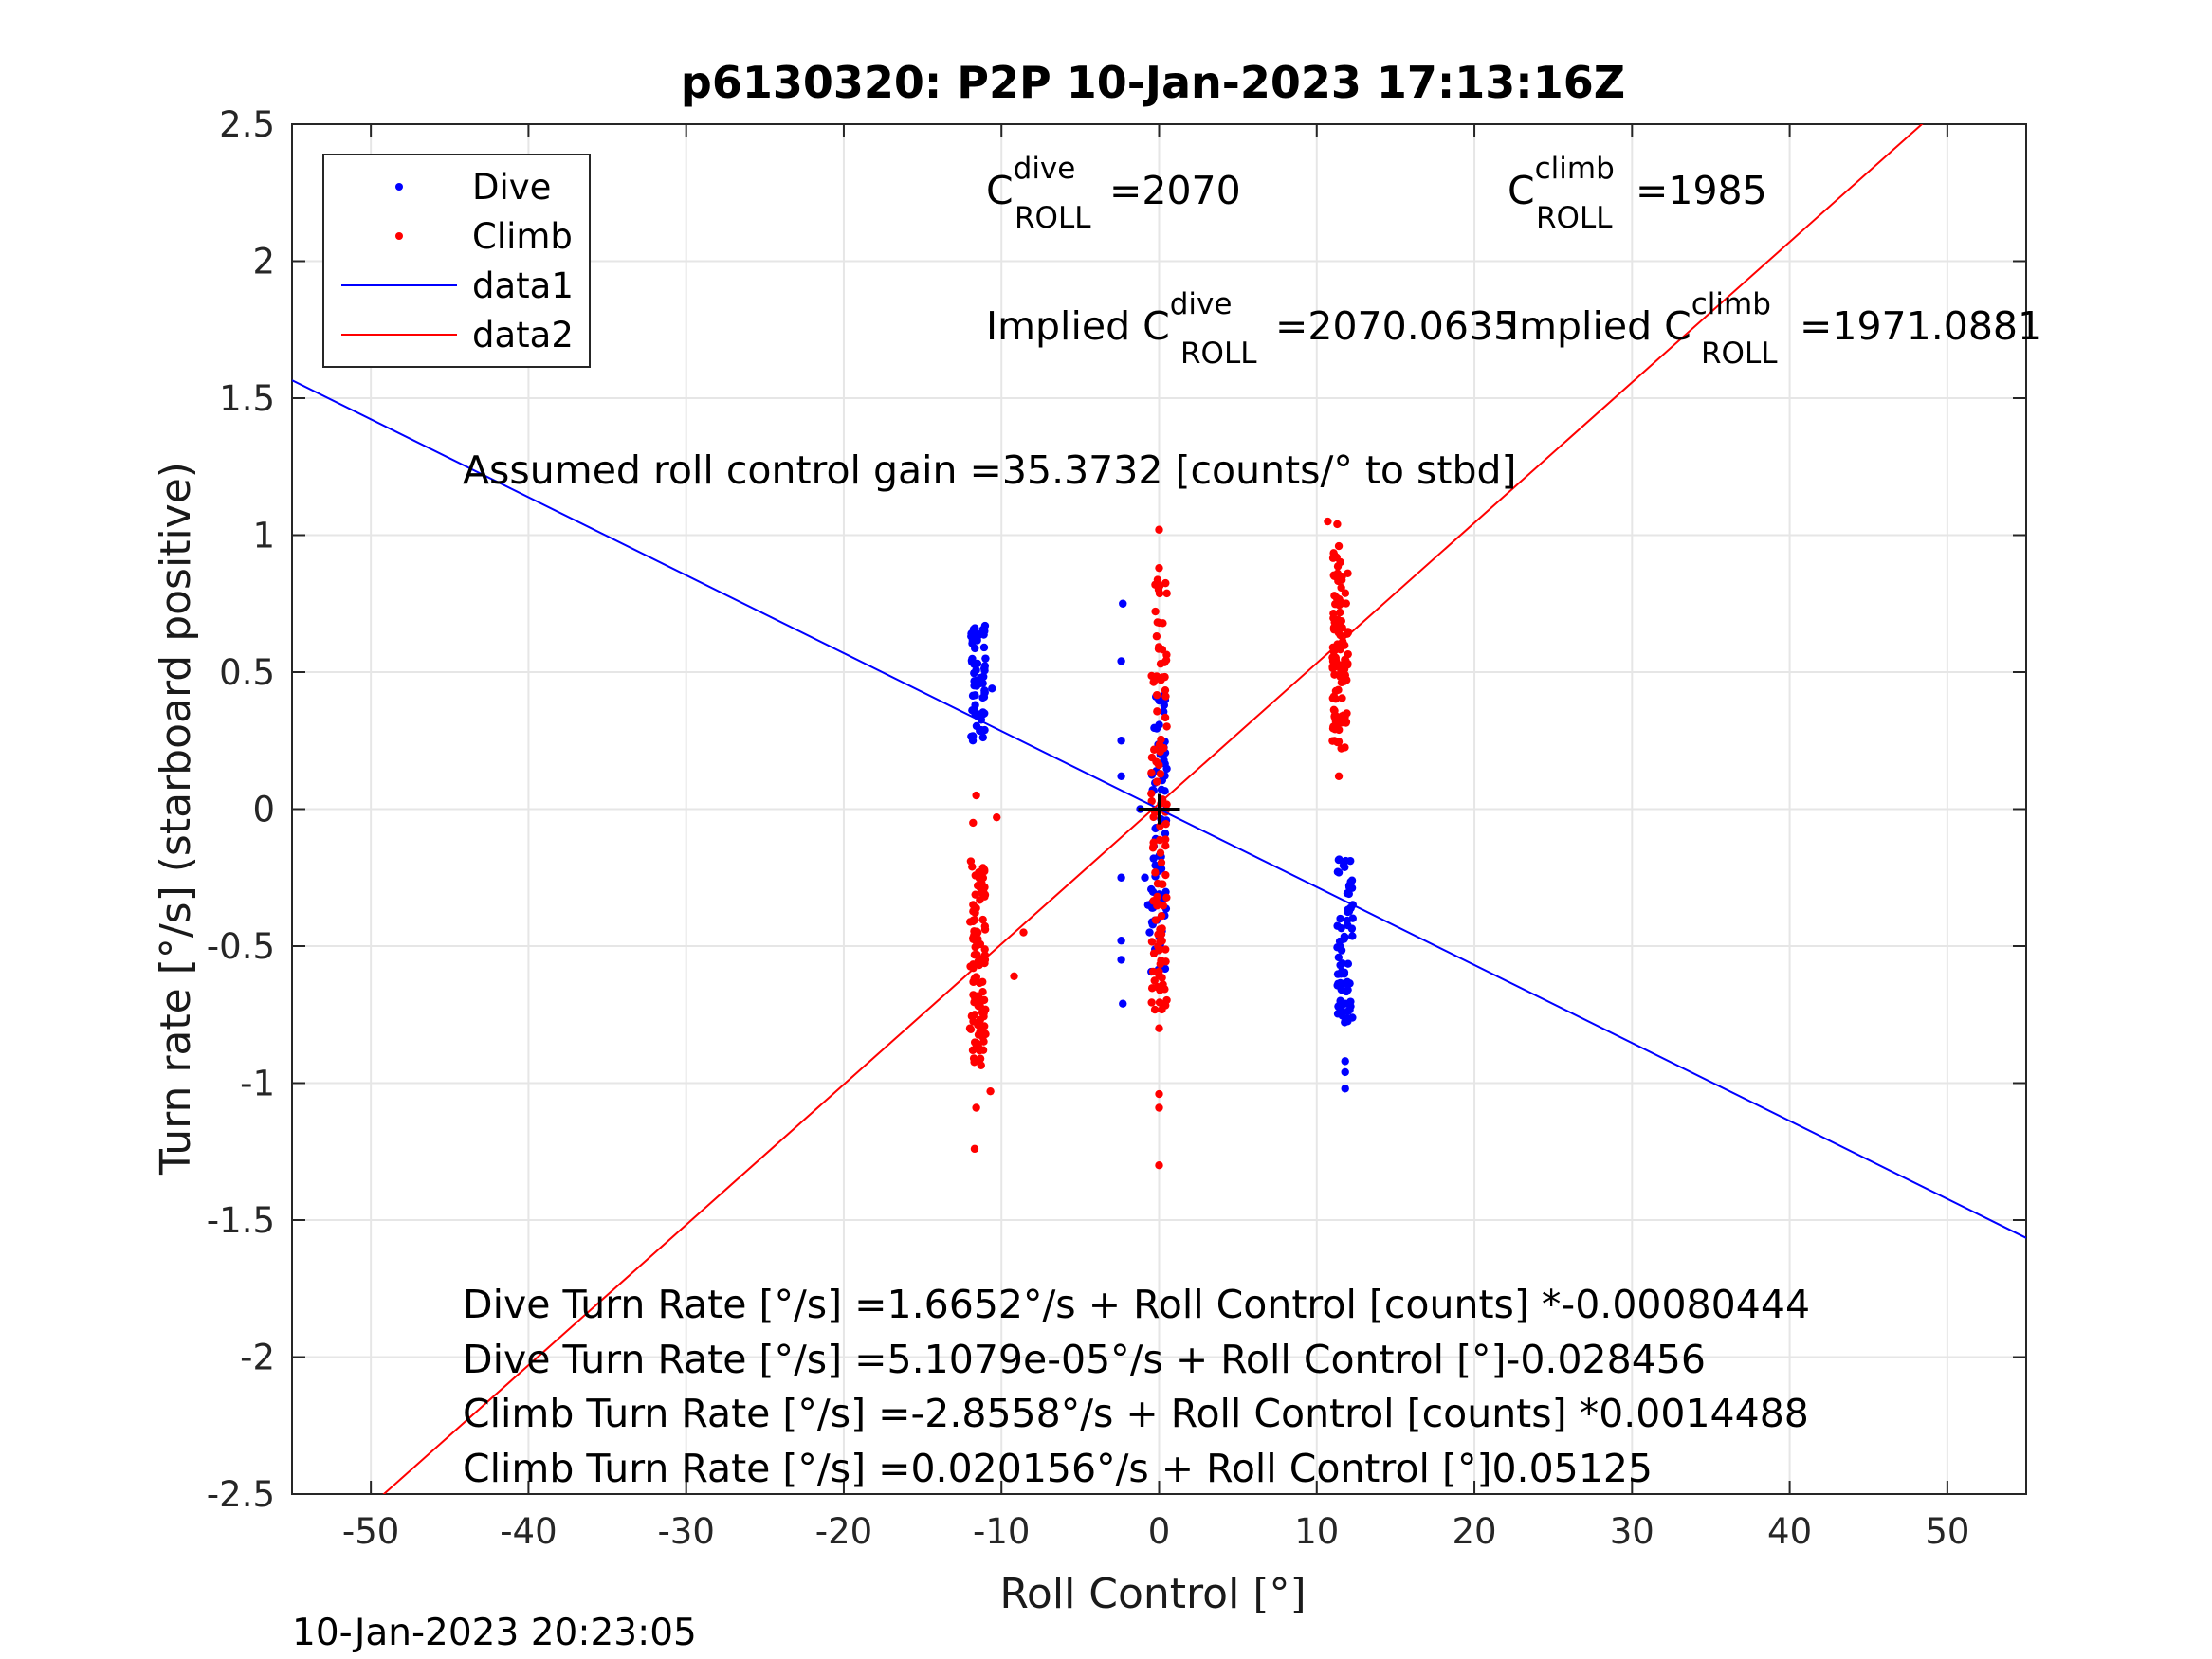 The image size is (2212, 1659). Describe the element at coordinates (1789, 1531) in the screenshot. I see `x-tick-label: 40` at that location.